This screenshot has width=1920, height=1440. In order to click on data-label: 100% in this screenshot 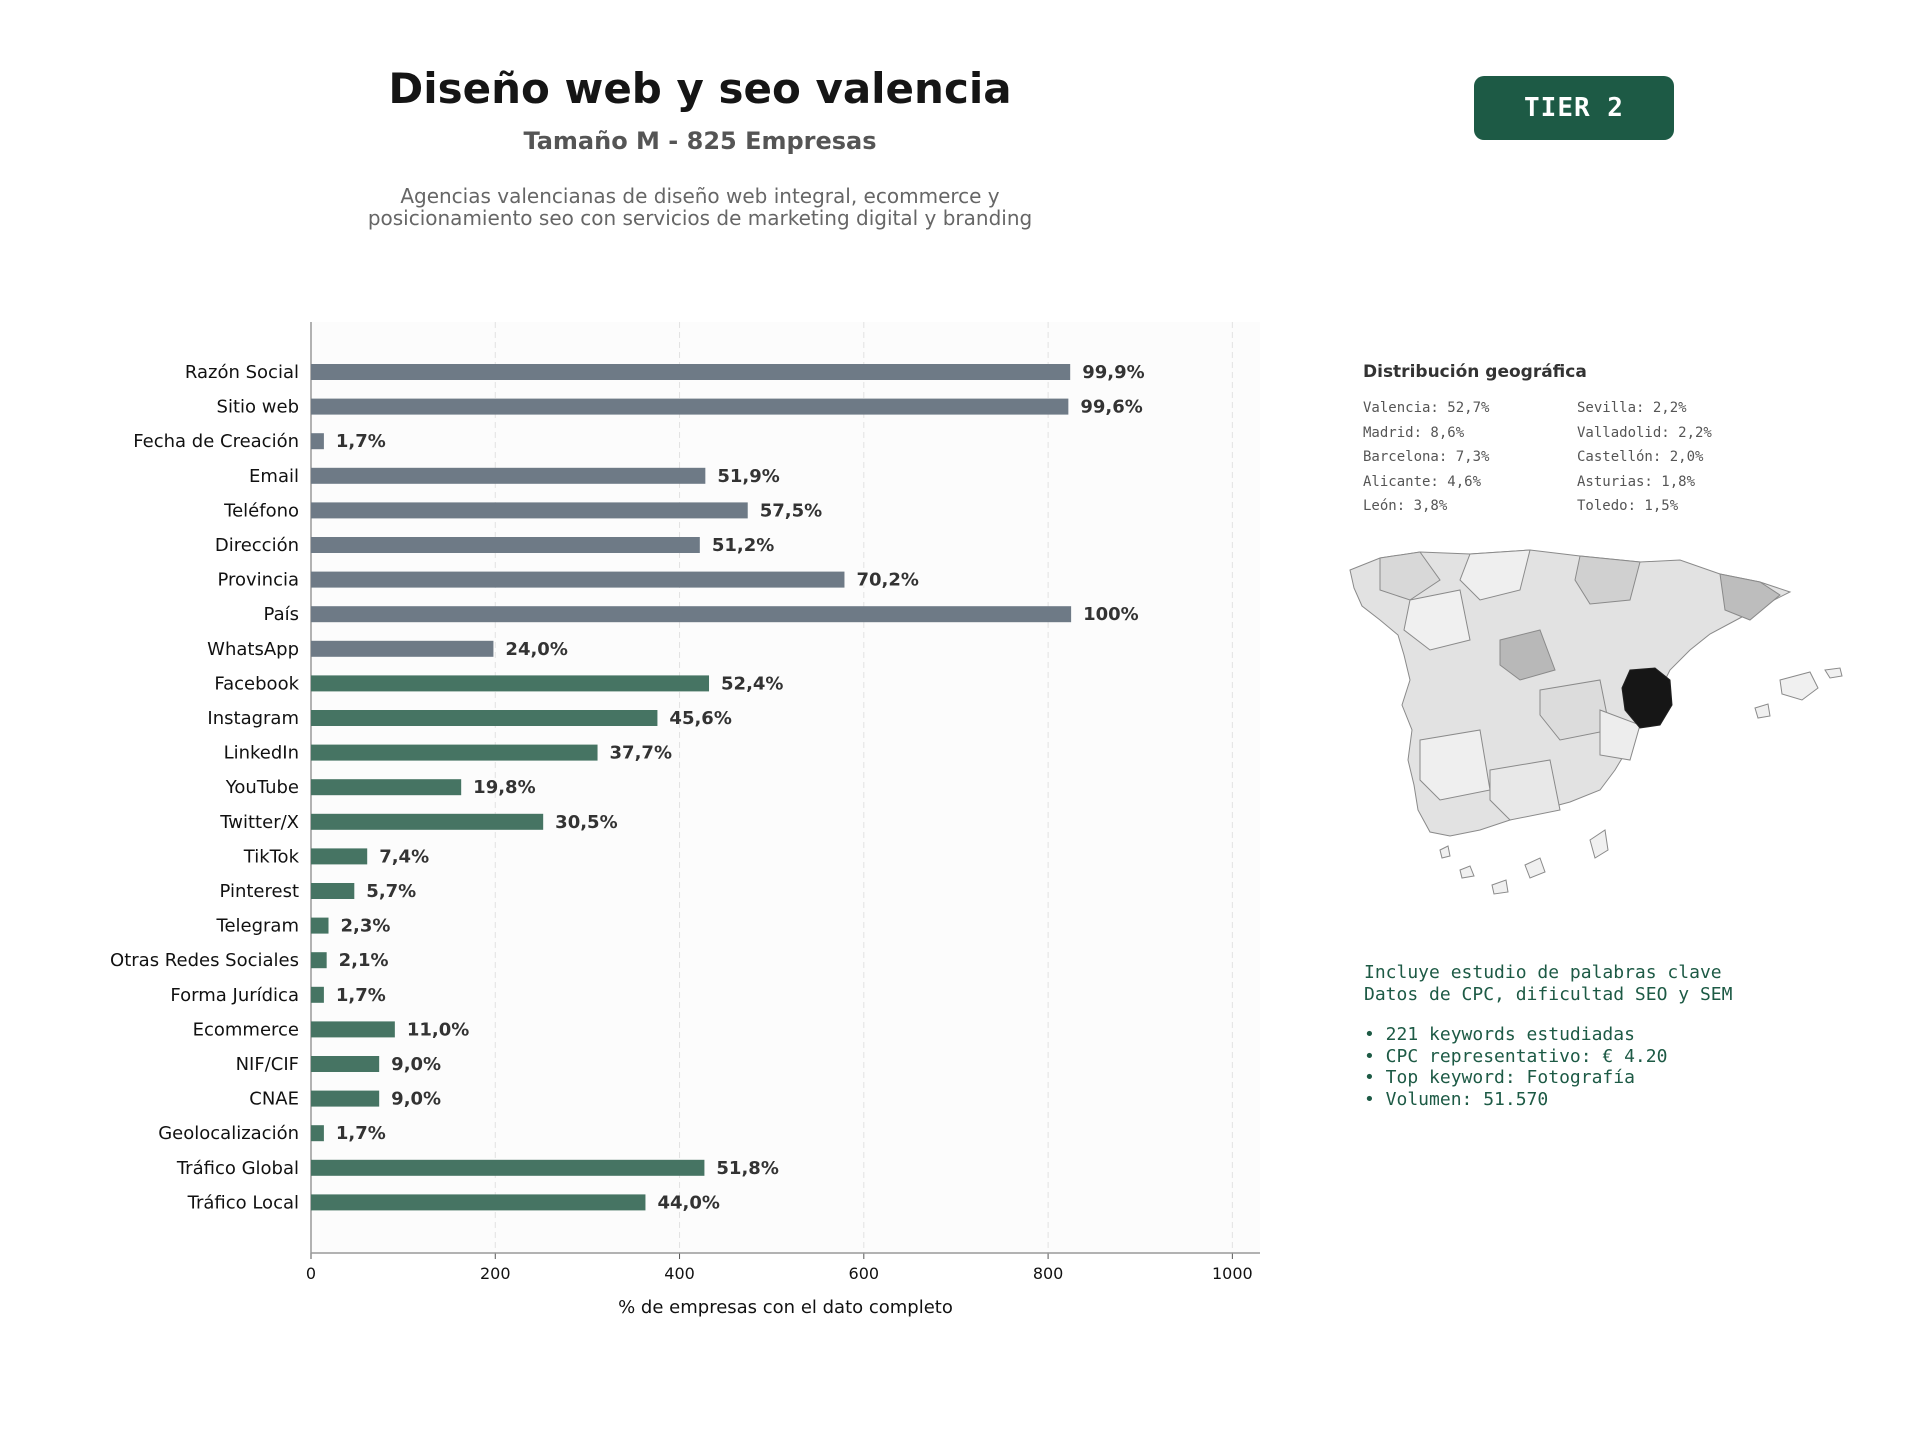, I will do `click(1111, 614)`.